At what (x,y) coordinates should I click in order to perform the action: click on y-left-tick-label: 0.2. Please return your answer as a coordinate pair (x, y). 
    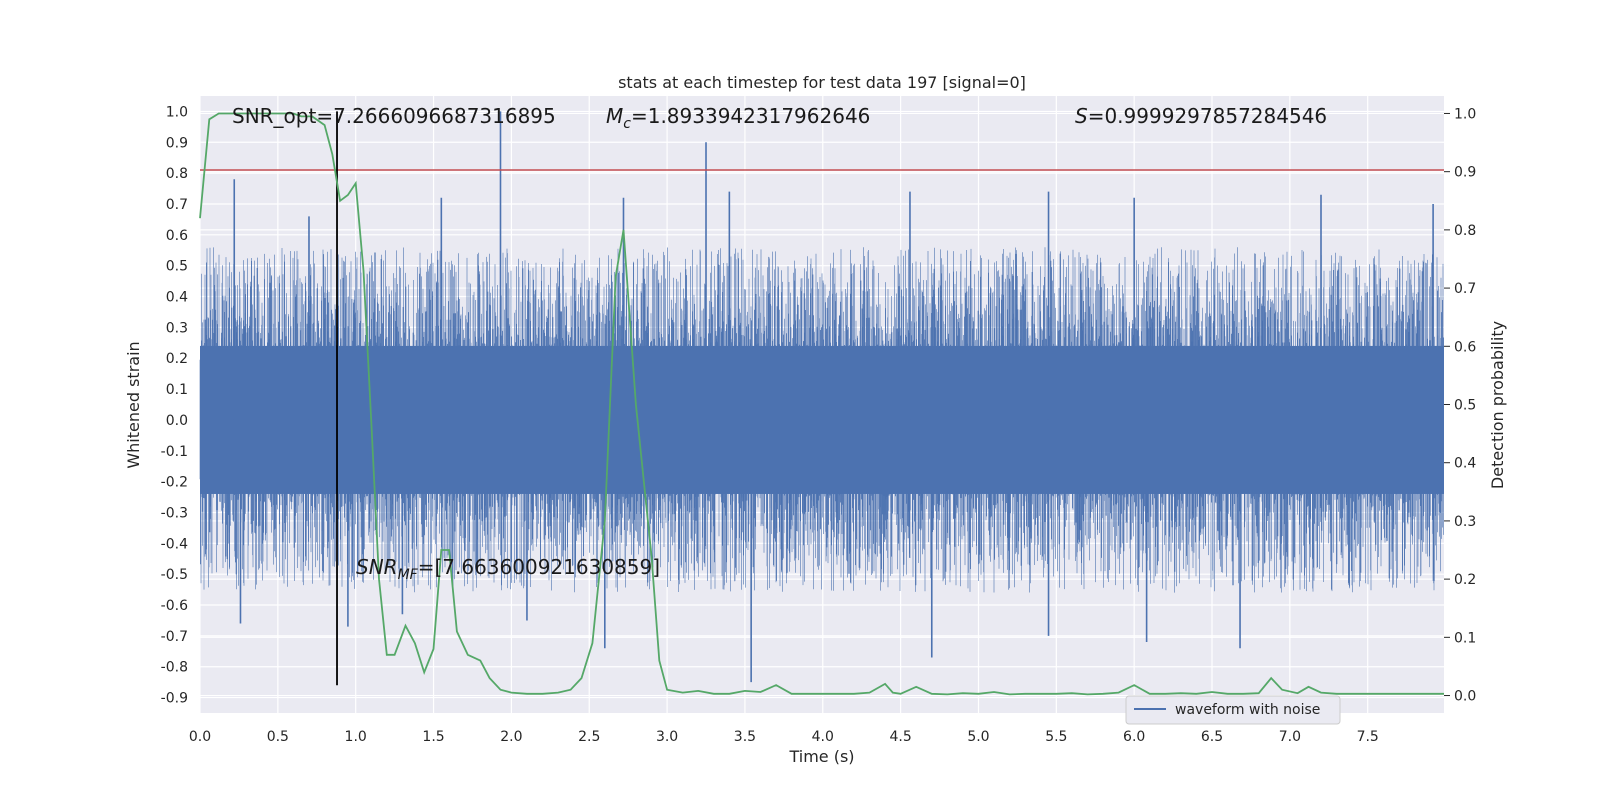
    Looking at the image, I should click on (177, 359).